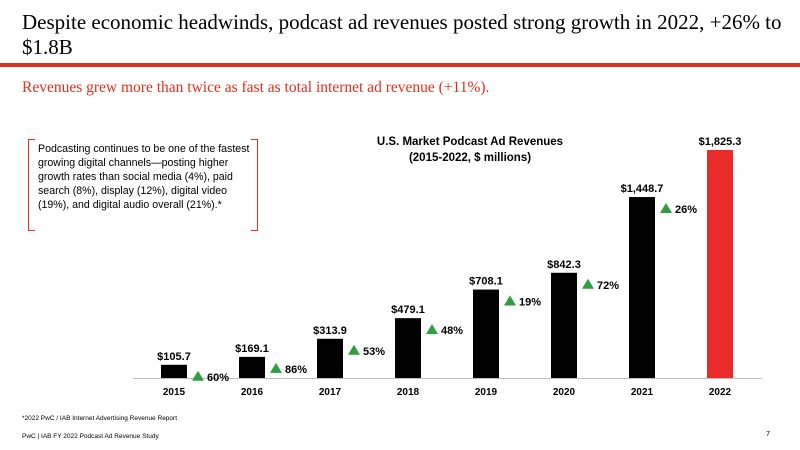  I want to click on value-label-2020: $842.3, so click(564, 265).